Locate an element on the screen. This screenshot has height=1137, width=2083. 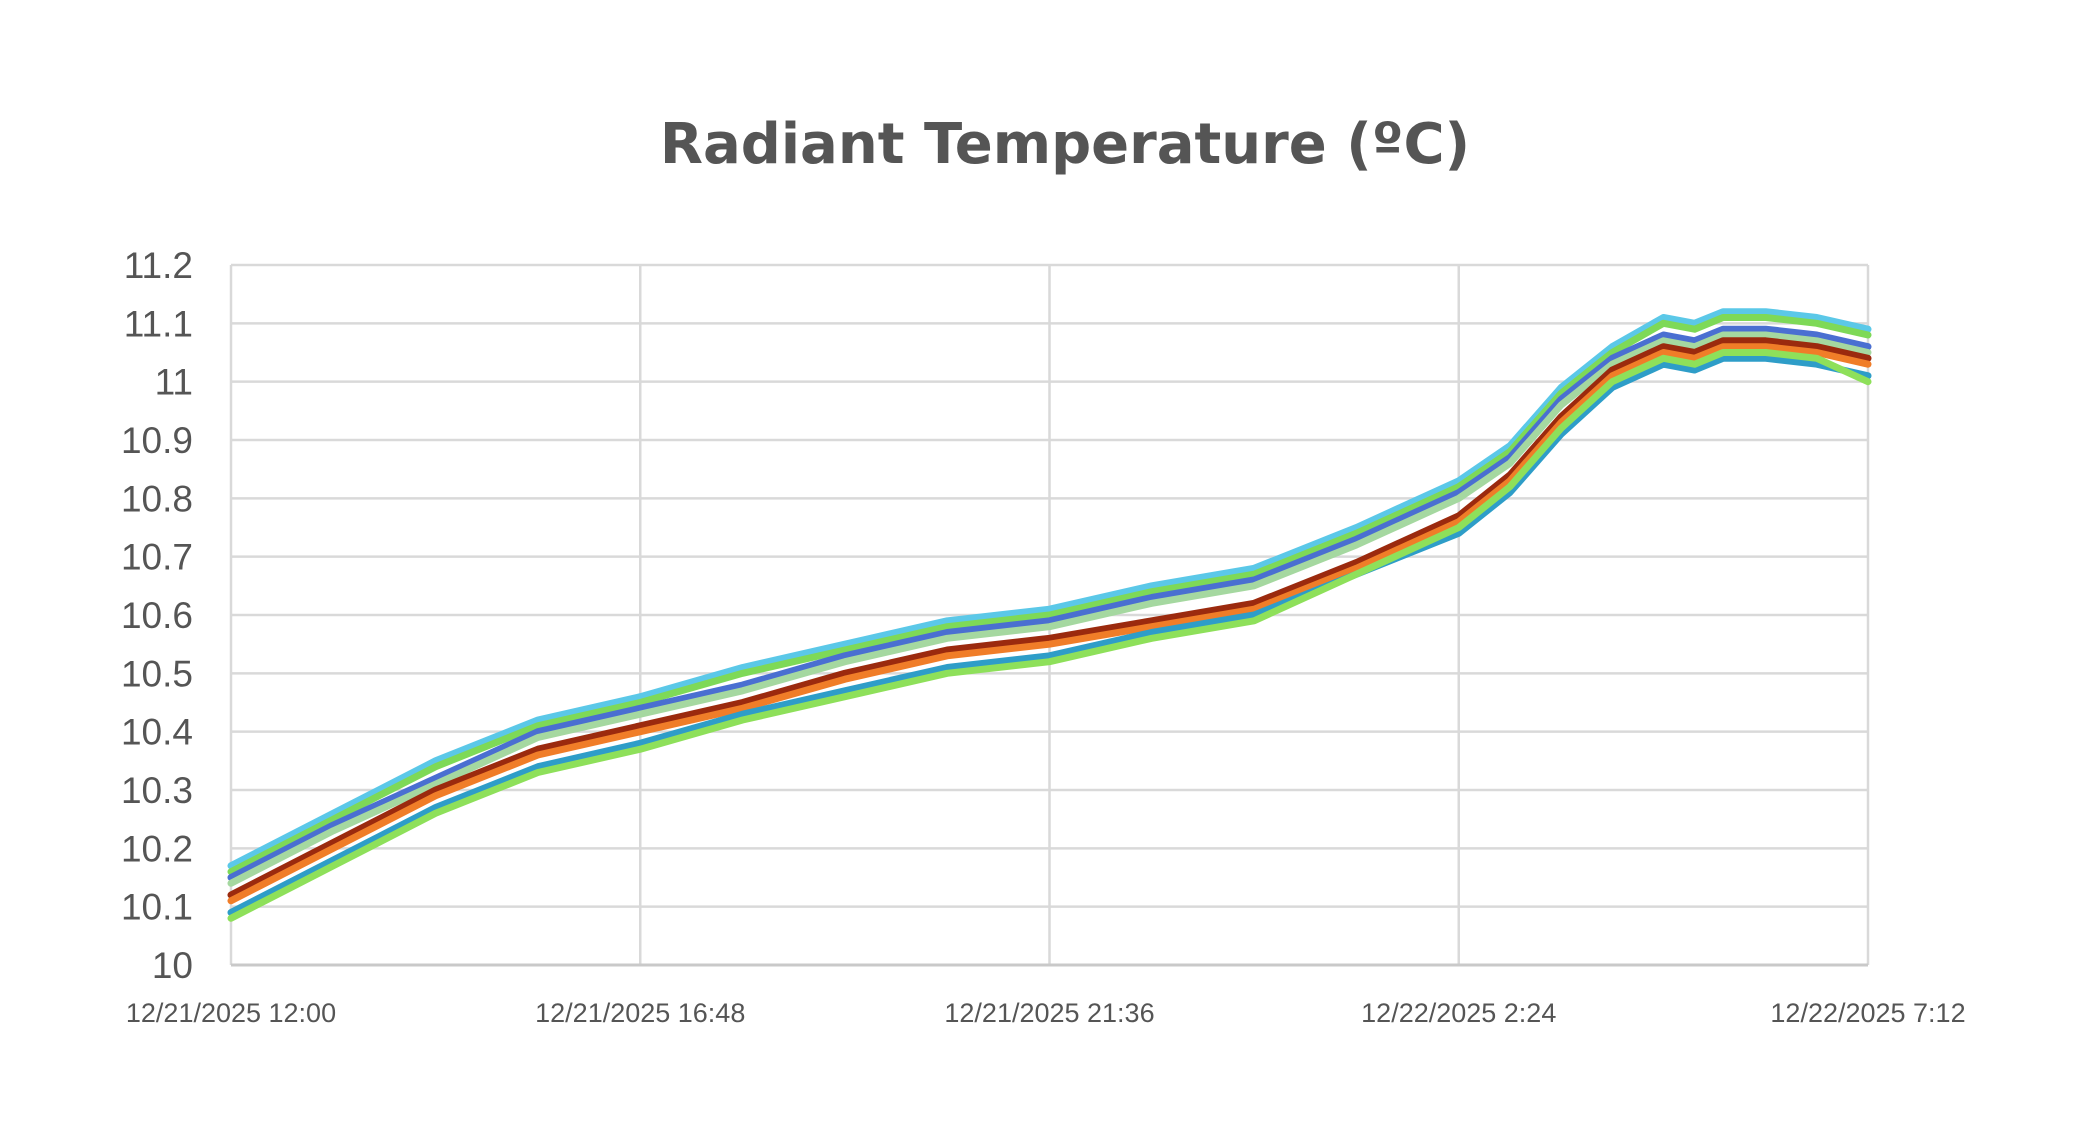
y-tick-label: 10 is located at coordinates (172, 965).